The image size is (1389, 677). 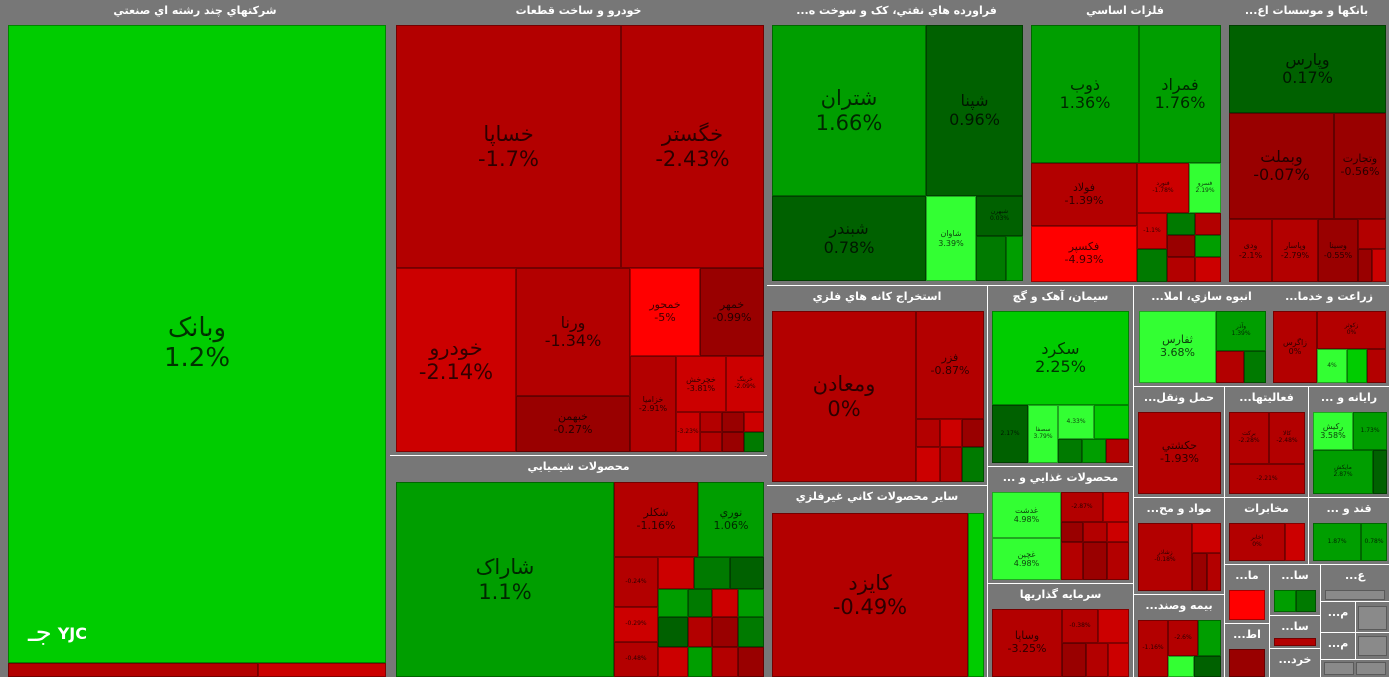 I want to click on stock-tile-rkish: رکيش 3.58%, so click(x=1333, y=431).